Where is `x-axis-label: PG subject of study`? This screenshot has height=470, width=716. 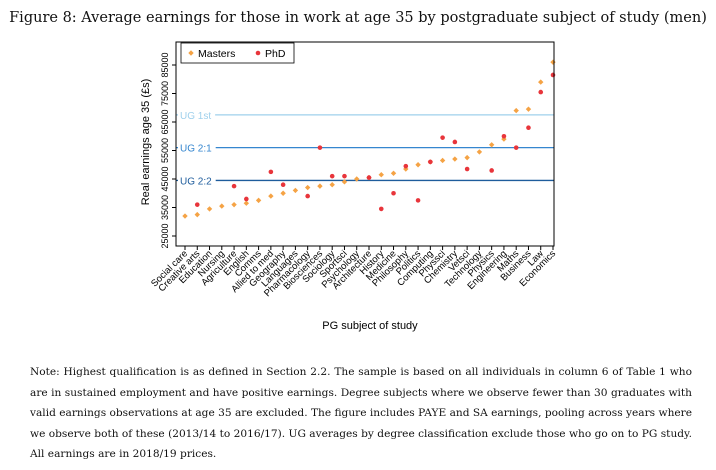 x-axis-label: PG subject of study is located at coordinates (370, 326).